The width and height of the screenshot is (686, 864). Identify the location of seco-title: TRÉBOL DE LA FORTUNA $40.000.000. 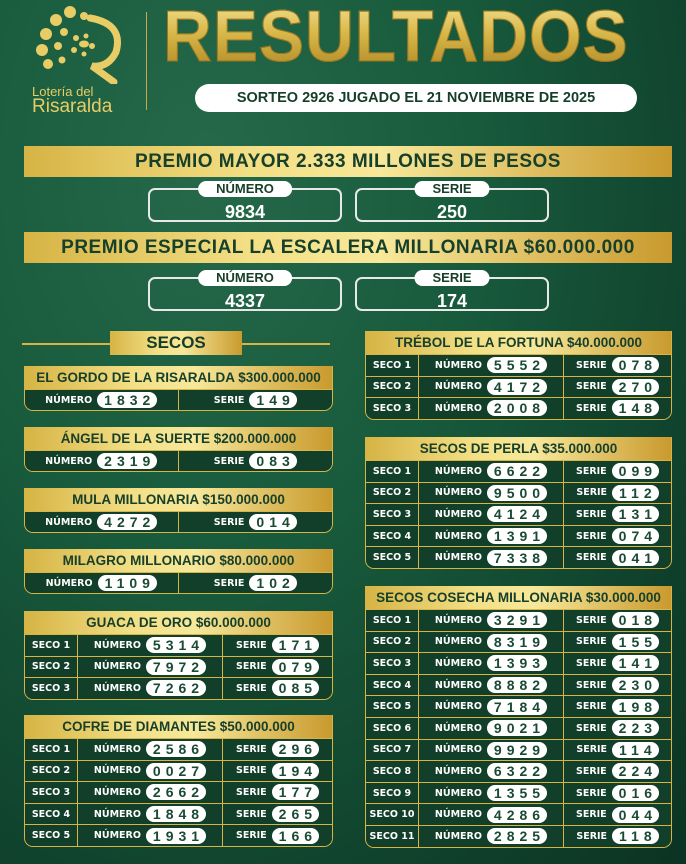
(518, 342).